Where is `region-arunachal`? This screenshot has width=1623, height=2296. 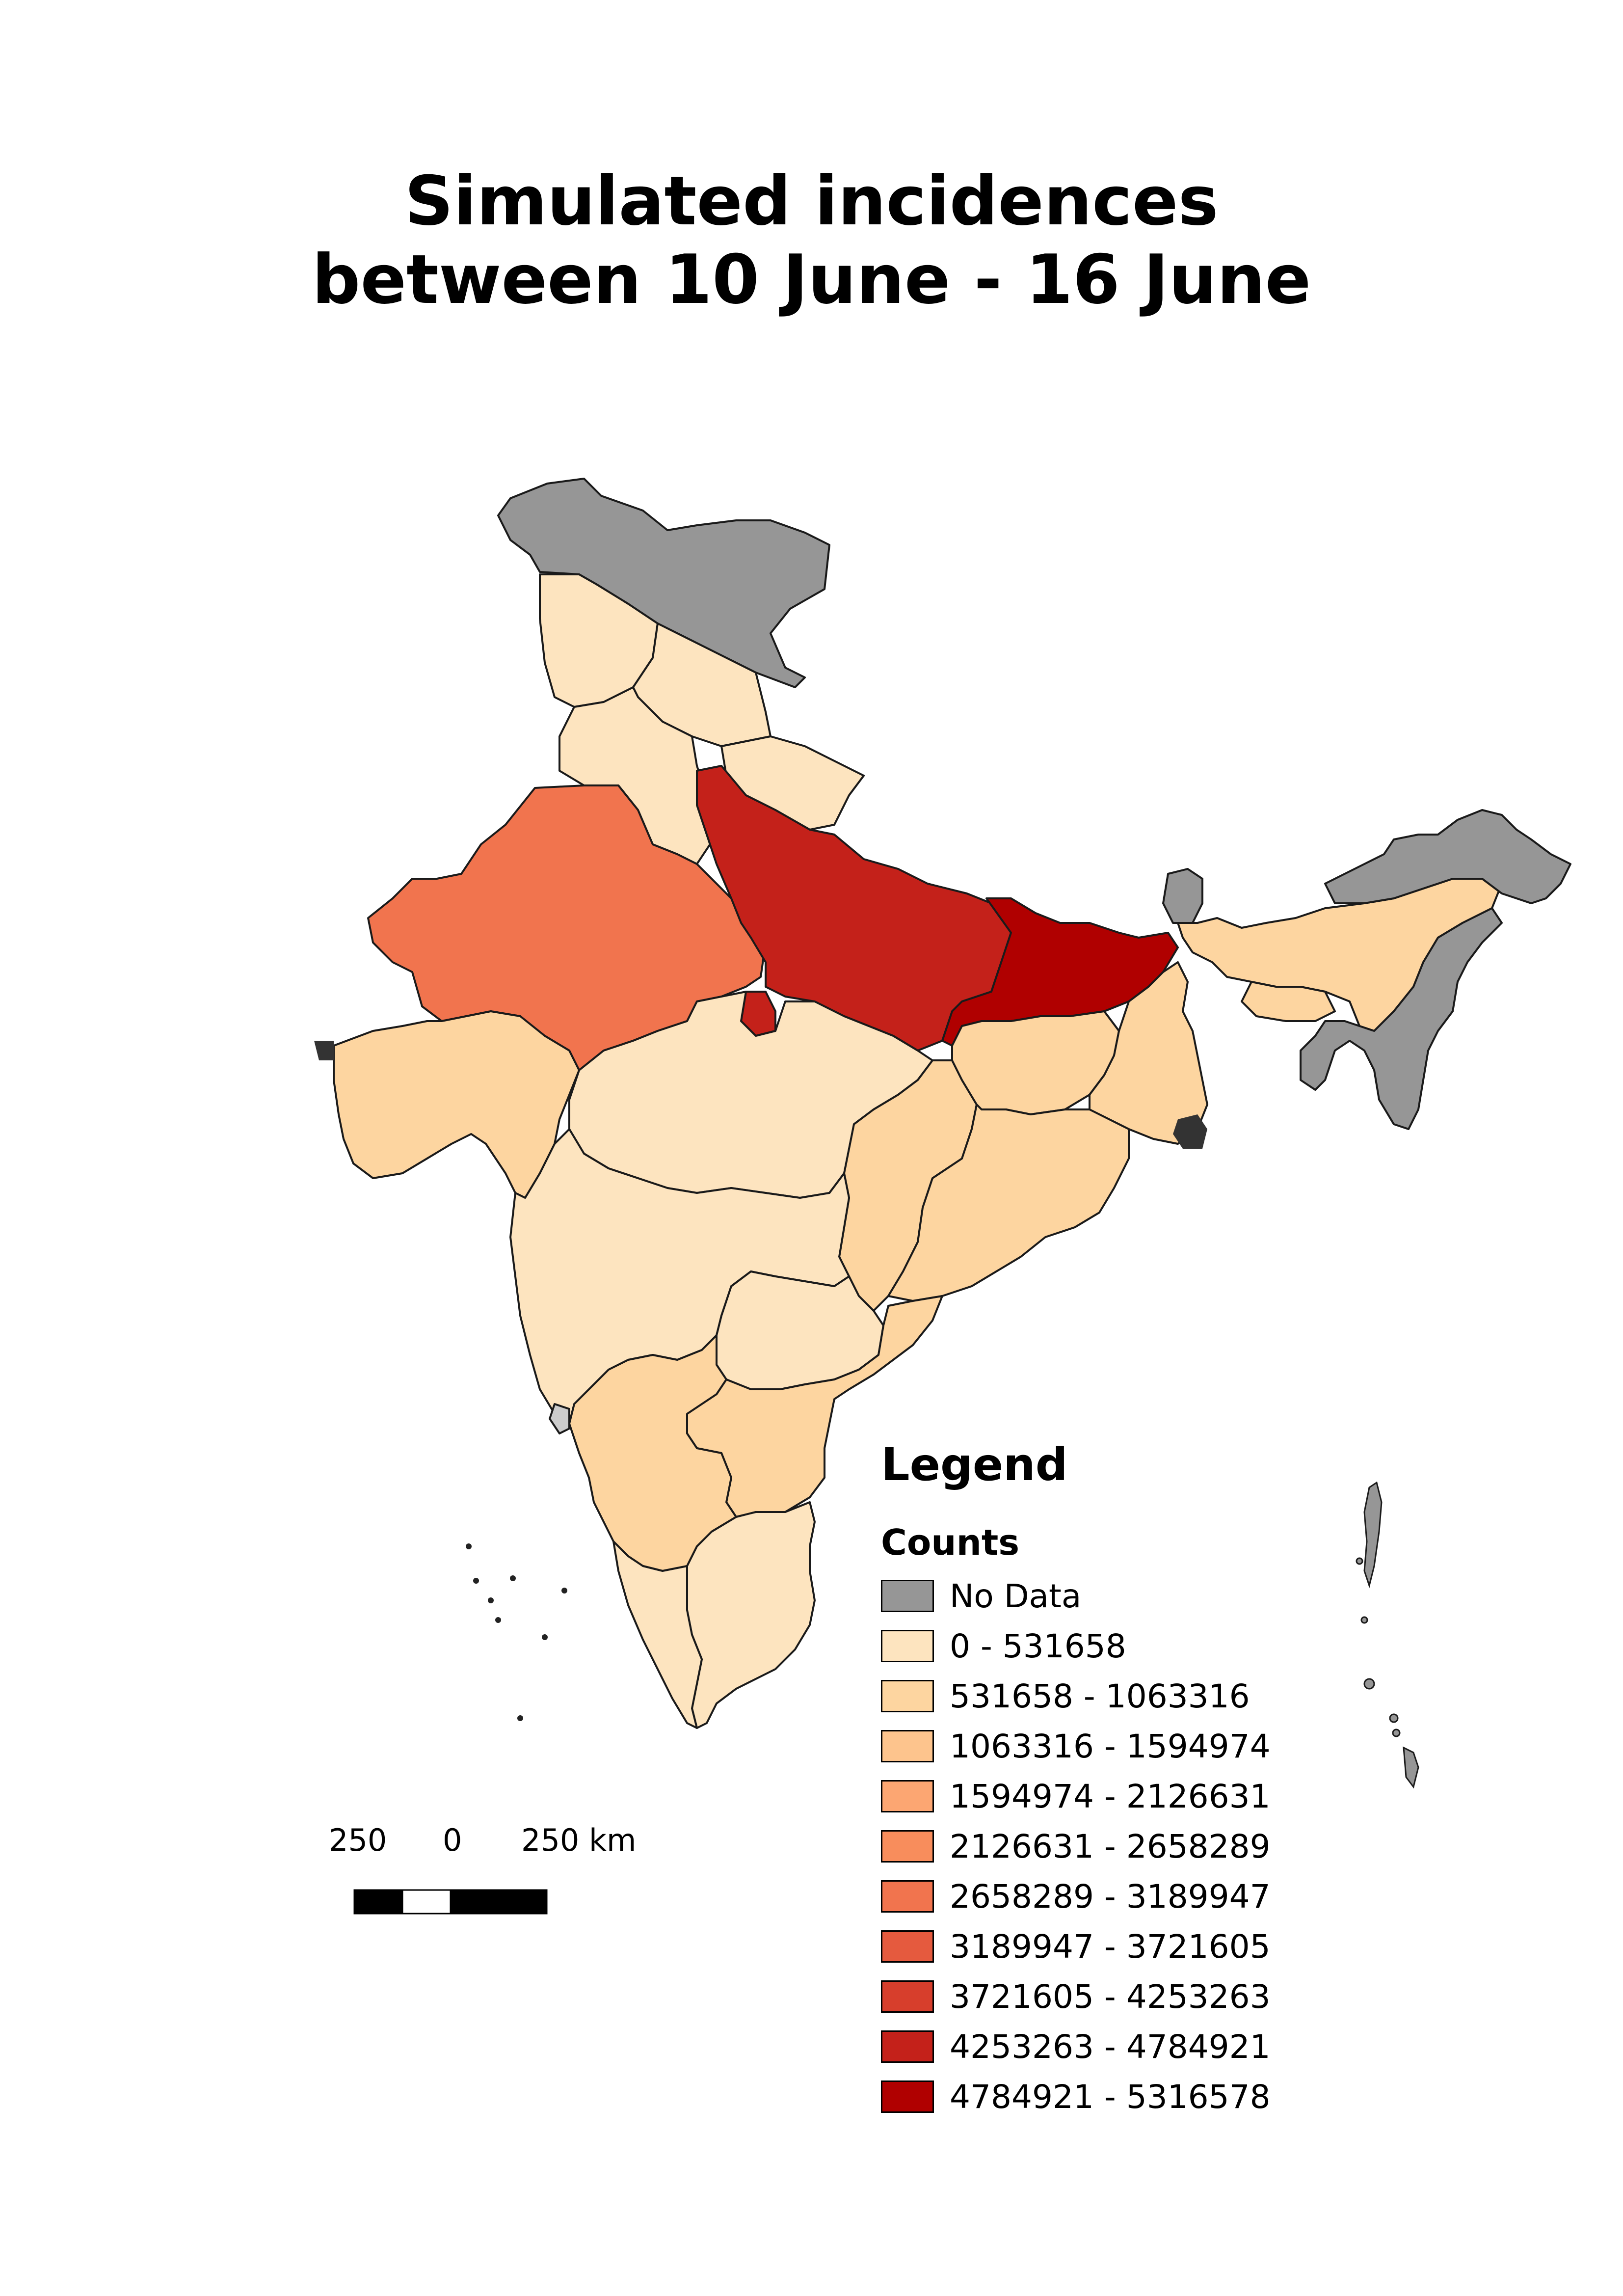
region-arunachal is located at coordinates (1447, 856).